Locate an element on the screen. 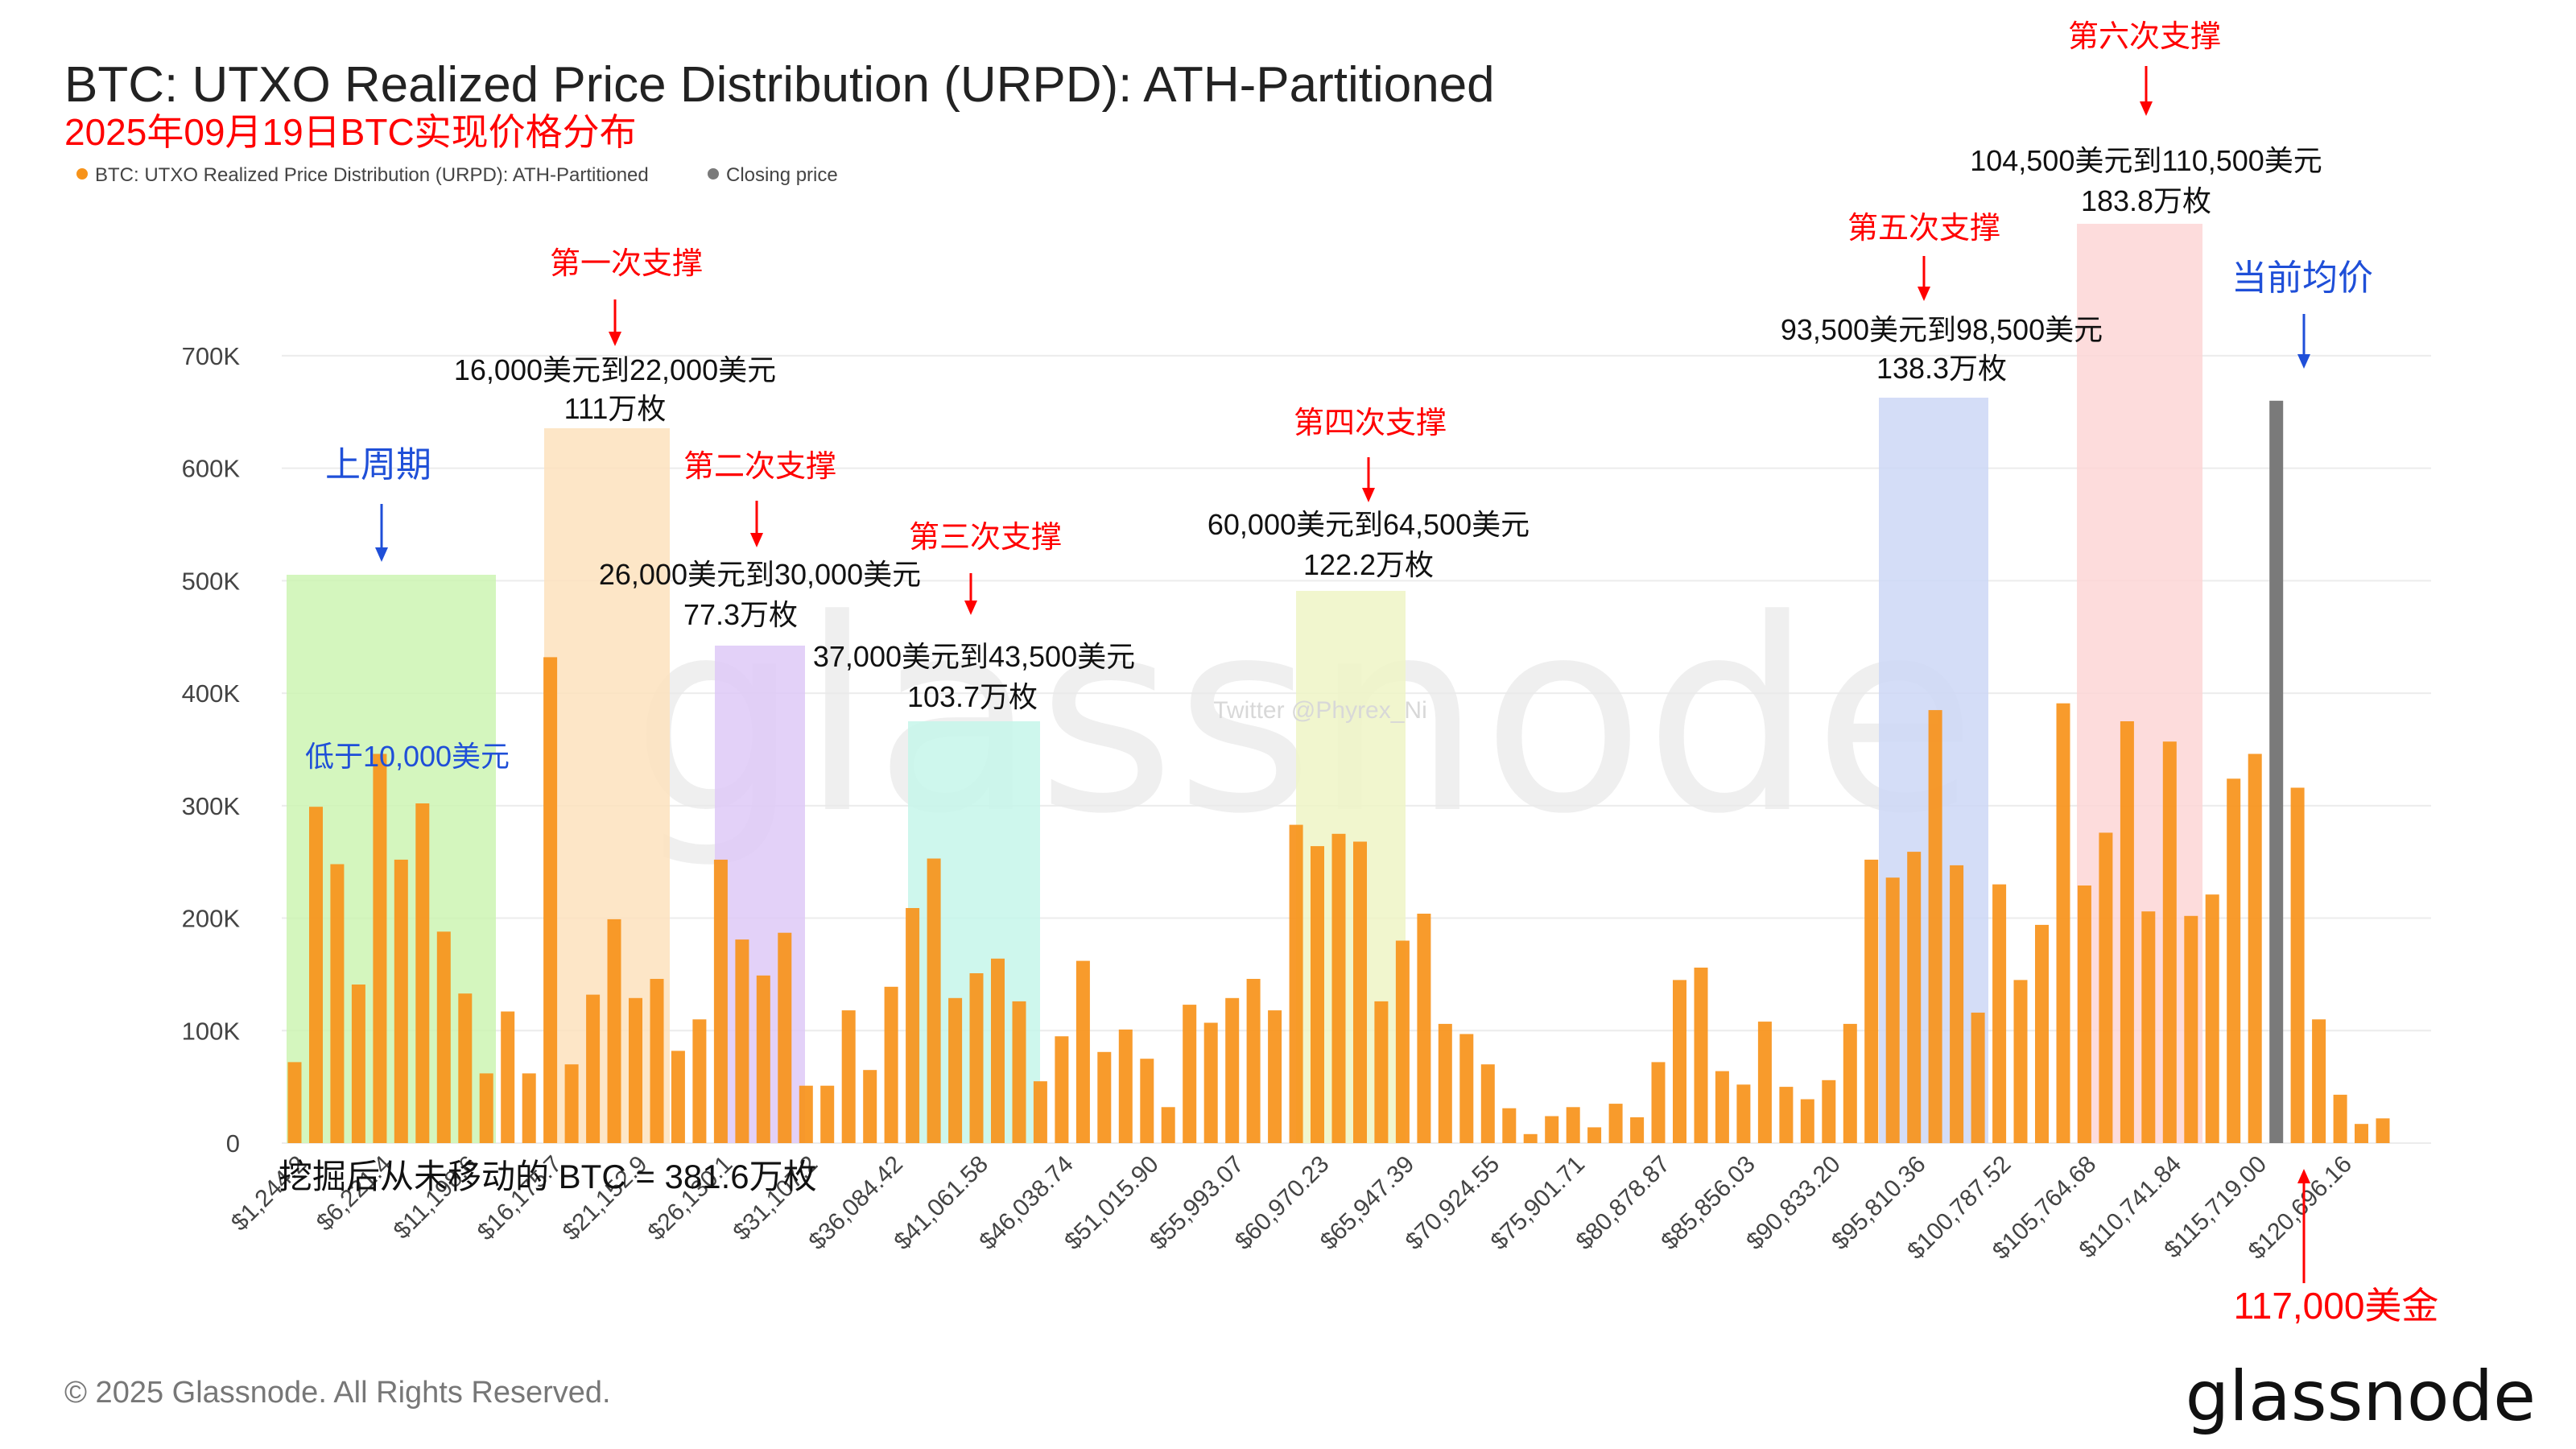 The image size is (2576, 1449). y-tick-label: 200K is located at coordinates (211, 919).